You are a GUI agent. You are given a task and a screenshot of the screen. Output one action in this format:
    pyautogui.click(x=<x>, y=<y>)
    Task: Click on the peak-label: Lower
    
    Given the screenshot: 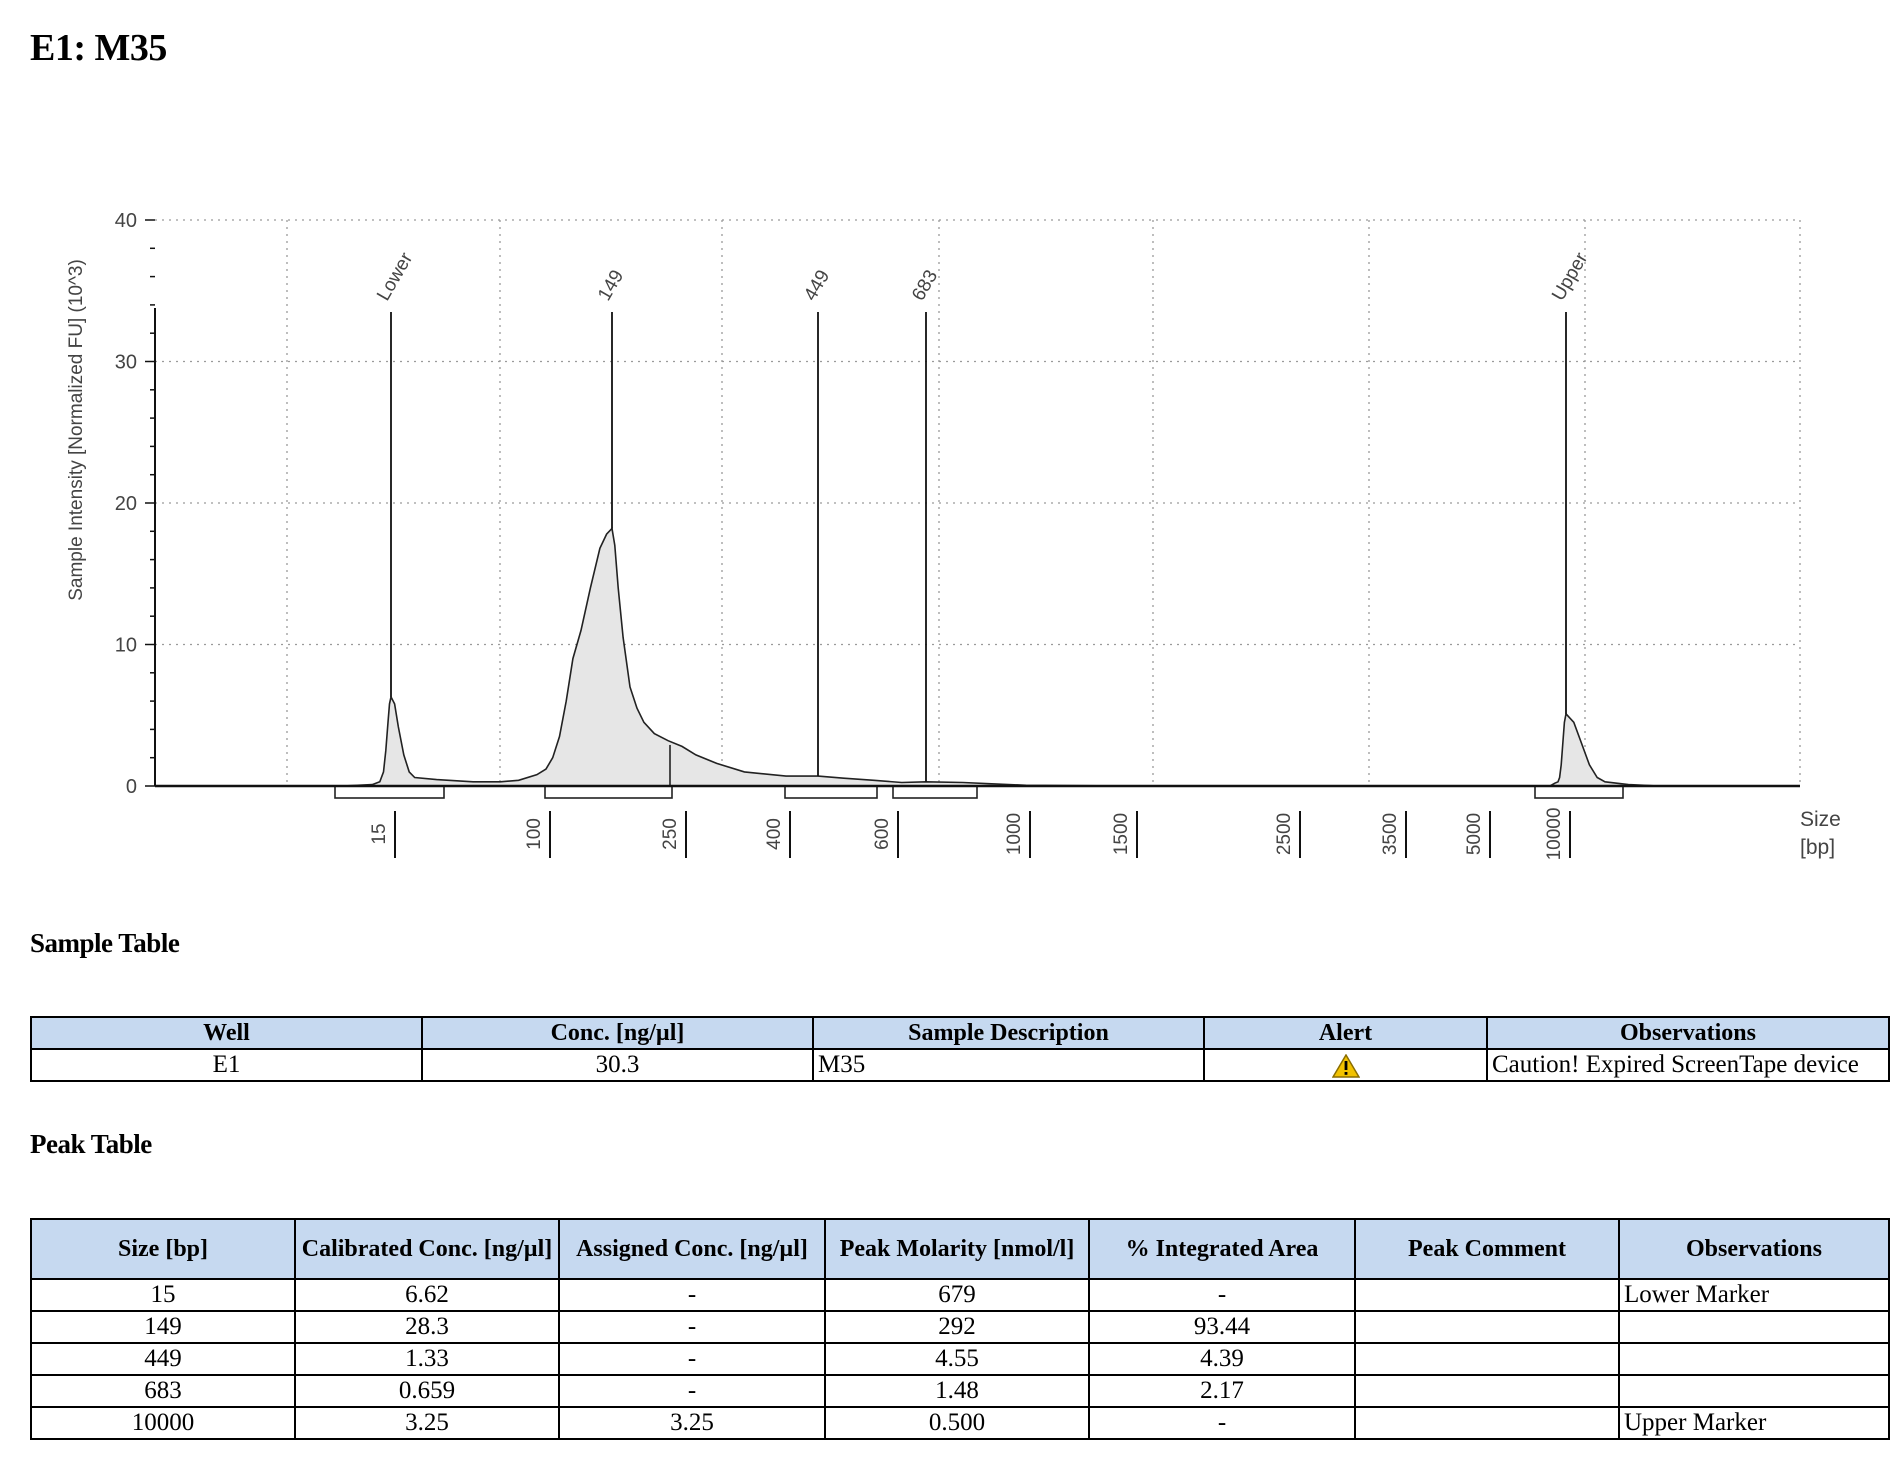 What is the action you would take?
    pyautogui.click(x=395, y=277)
    